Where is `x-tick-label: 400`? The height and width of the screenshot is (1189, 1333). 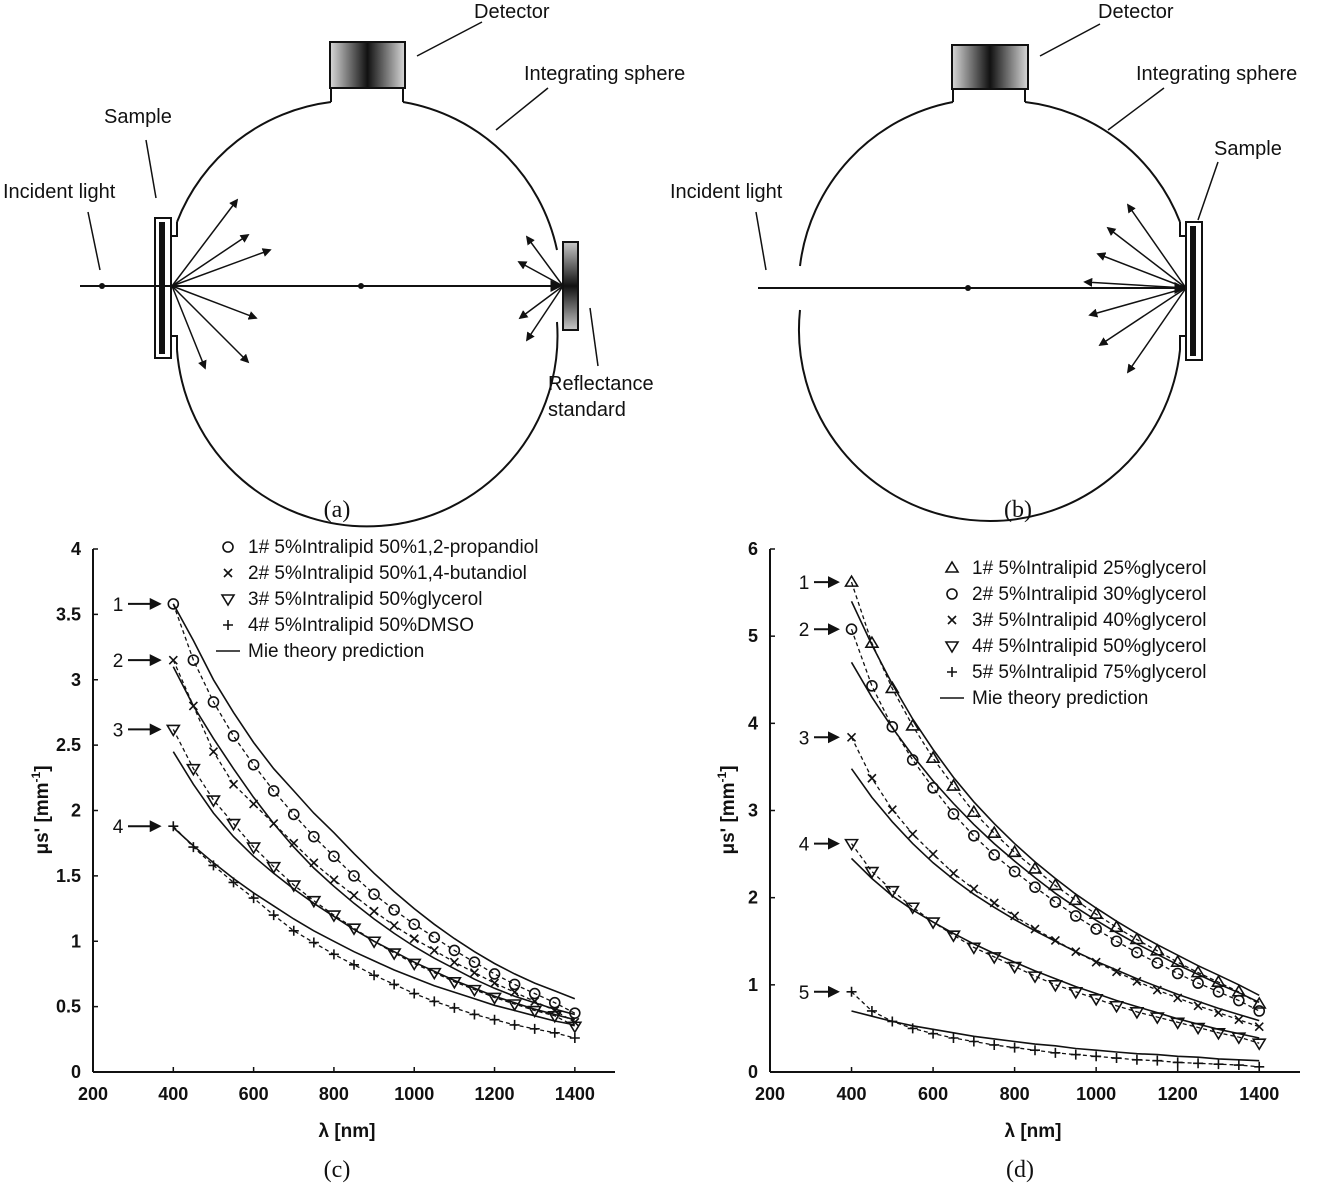
x-tick-label: 400 is located at coordinates (852, 1094).